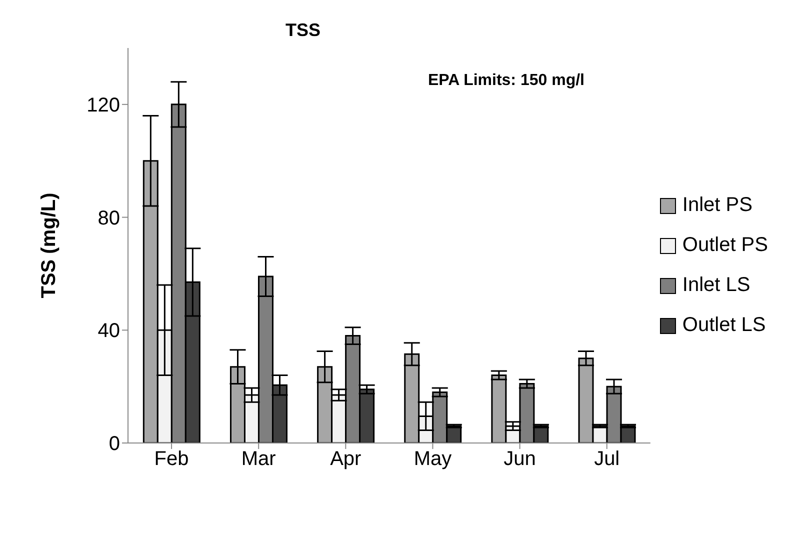 This screenshot has width=798, height=533. Describe the element at coordinates (724, 325) in the screenshot. I see `legend-label: Outlet LS` at that location.